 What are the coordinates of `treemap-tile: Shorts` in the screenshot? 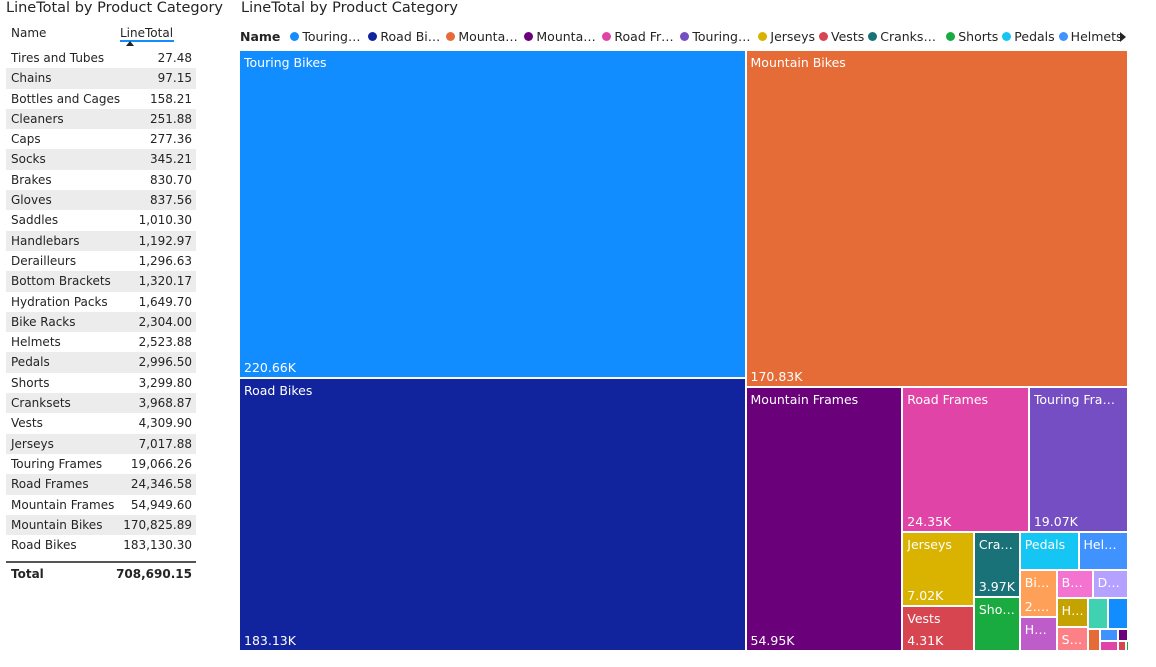 It's located at (996, 623).